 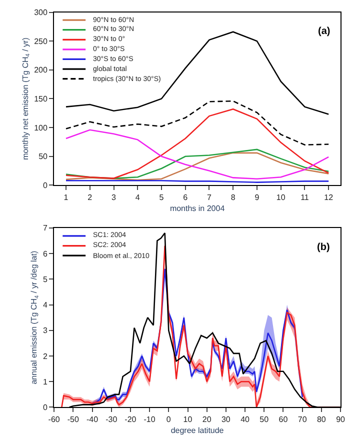 What do you see at coordinates (185, 197) in the screenshot?
I see `x-tick-label: 6` at bounding box center [185, 197].